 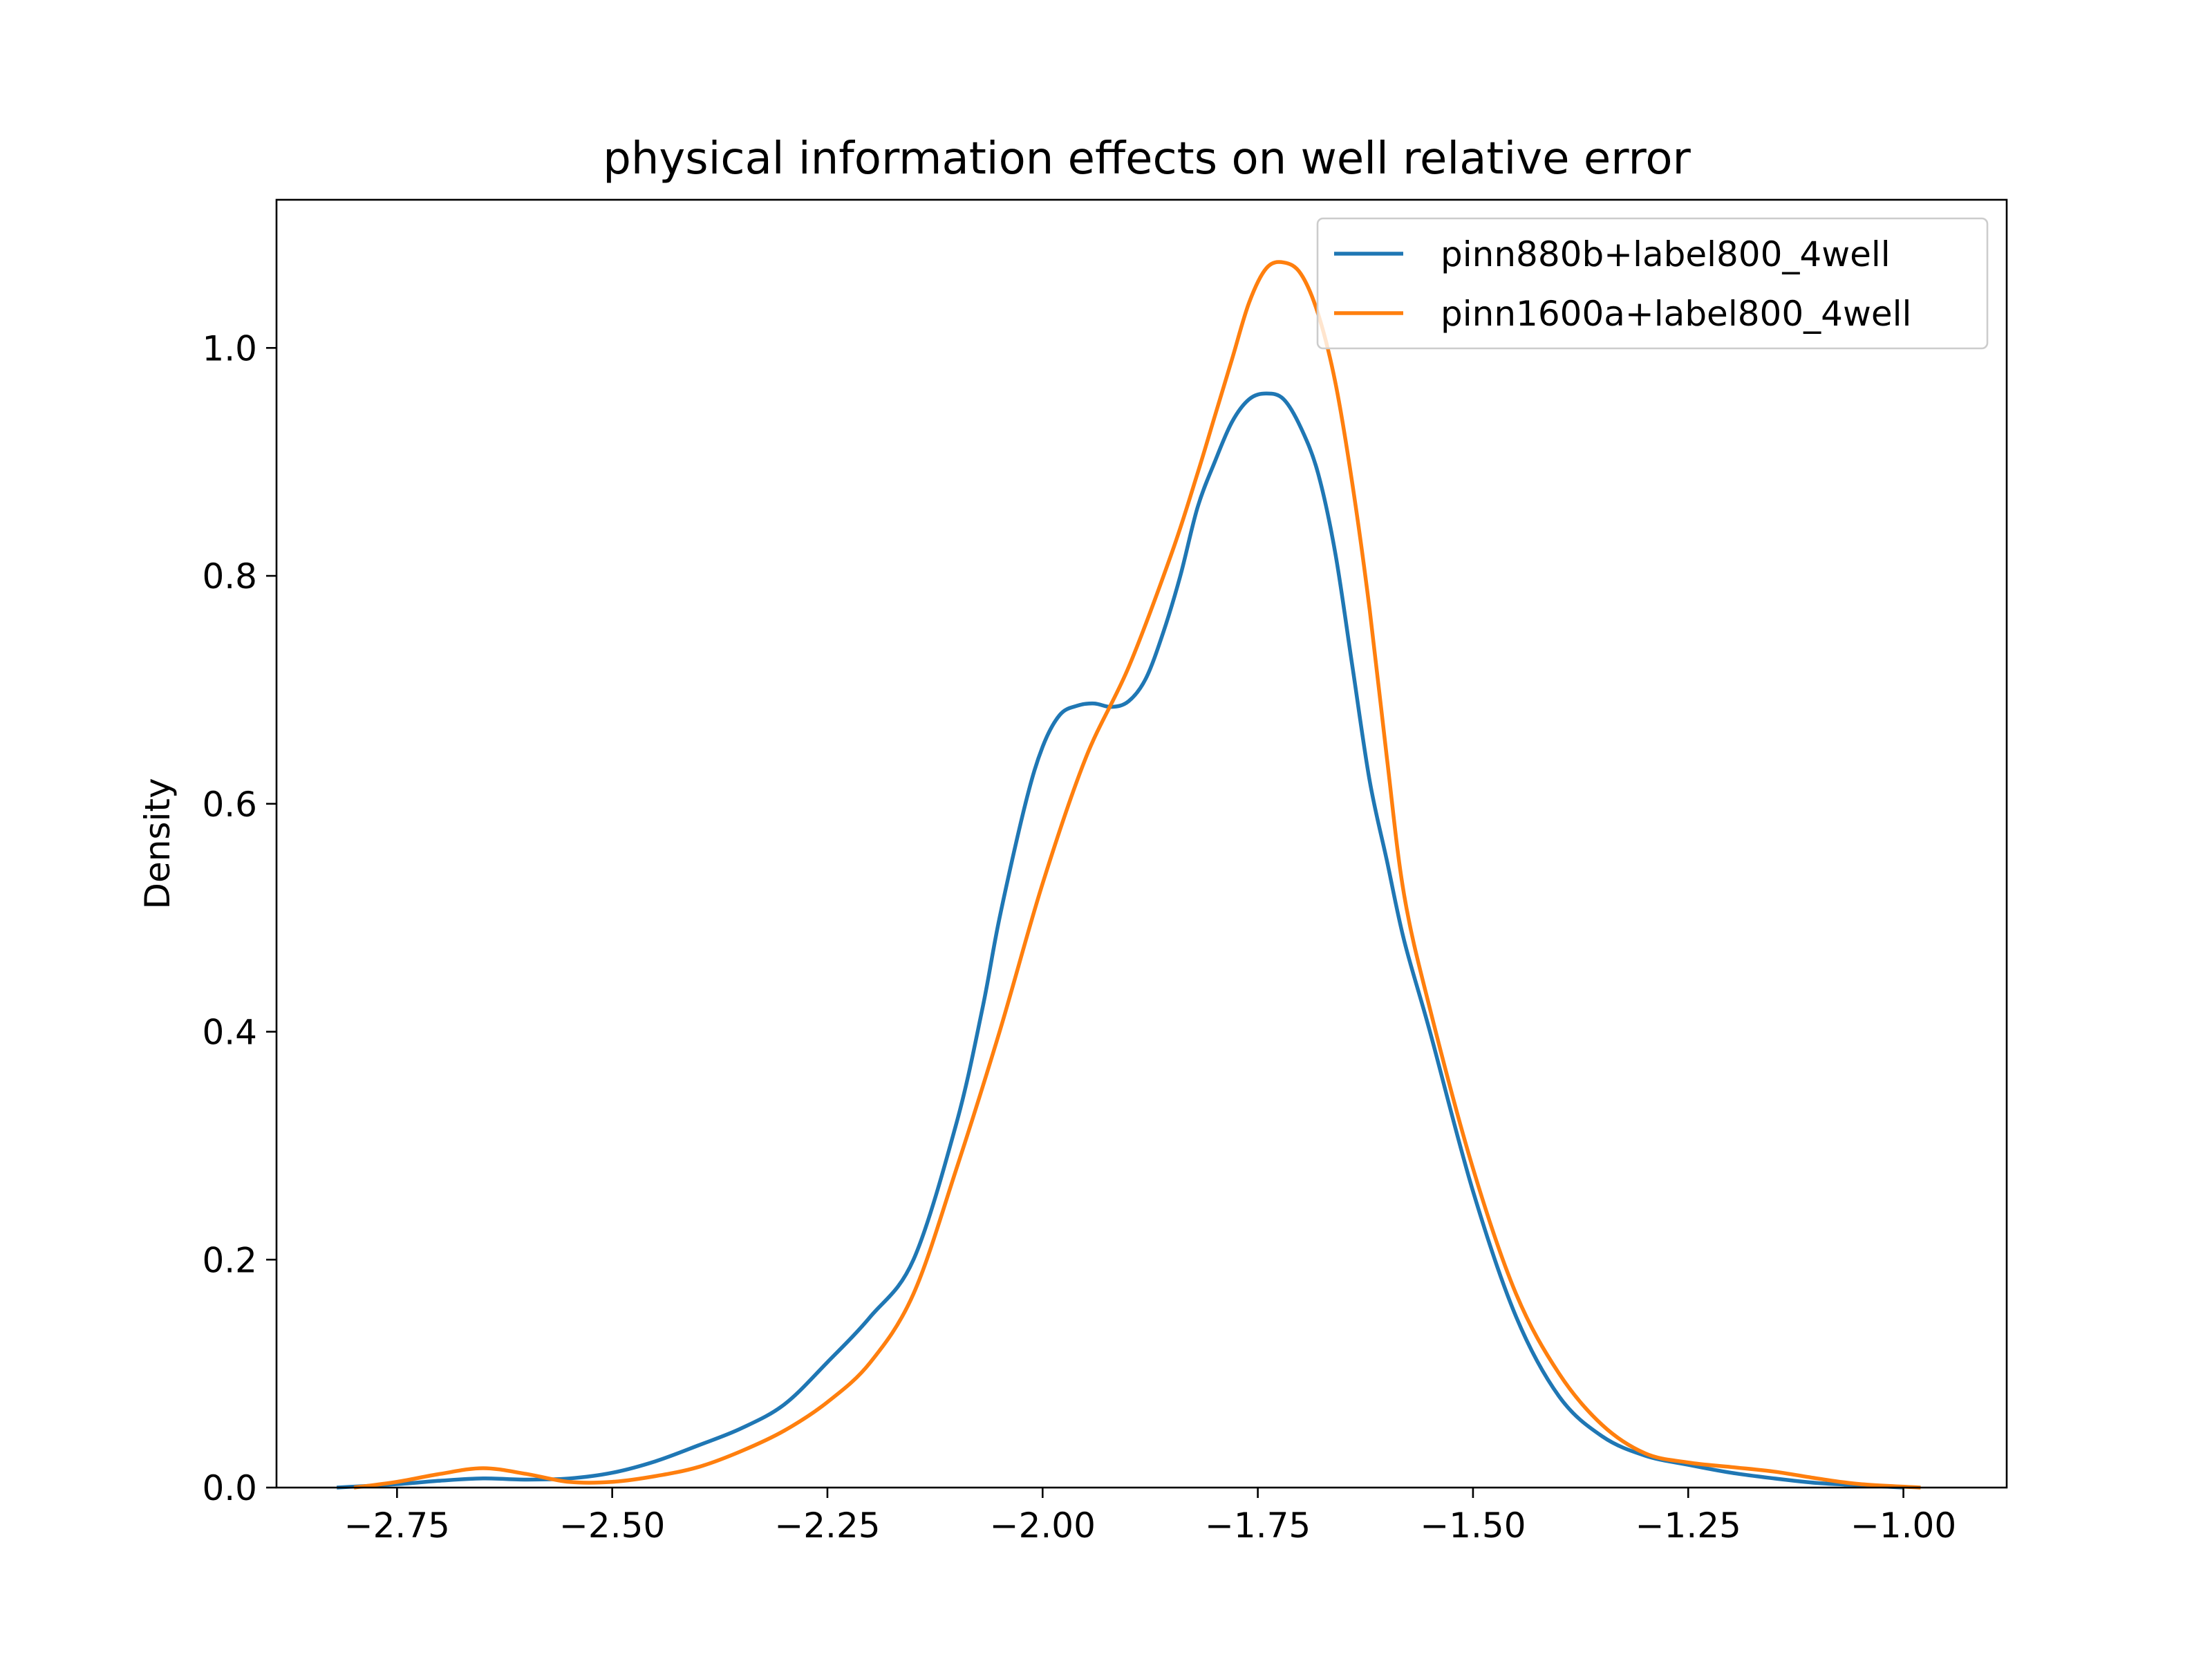 I want to click on x-tick-label: −1.00, so click(x=1903, y=1526).